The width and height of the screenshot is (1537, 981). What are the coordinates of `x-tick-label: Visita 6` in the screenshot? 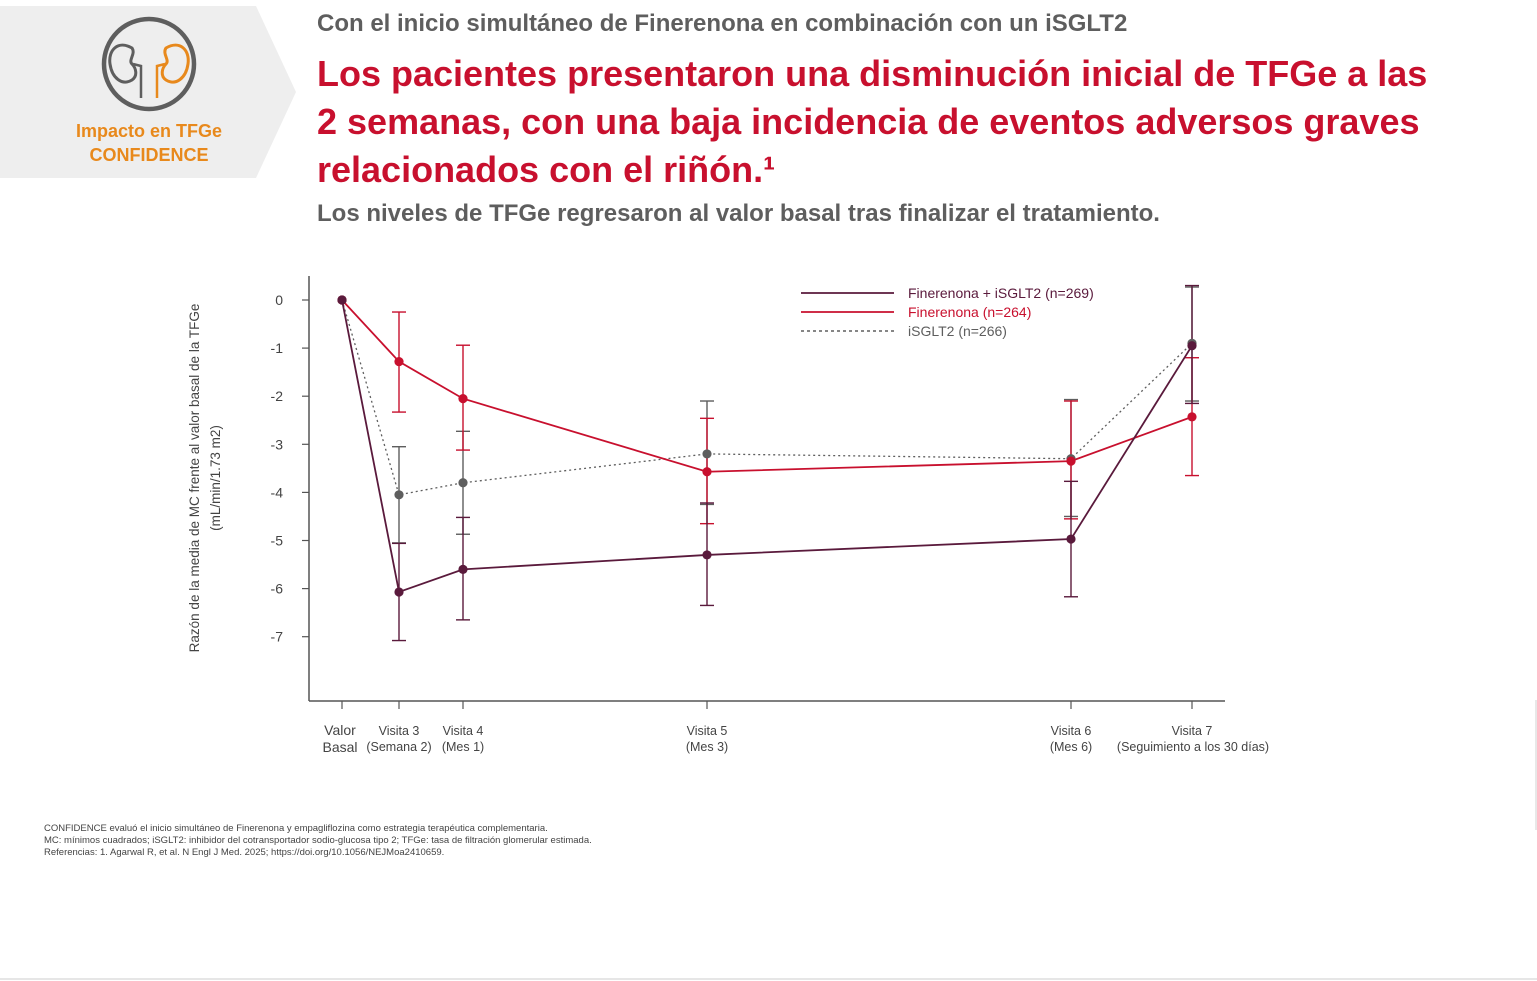 It's located at (1071, 731).